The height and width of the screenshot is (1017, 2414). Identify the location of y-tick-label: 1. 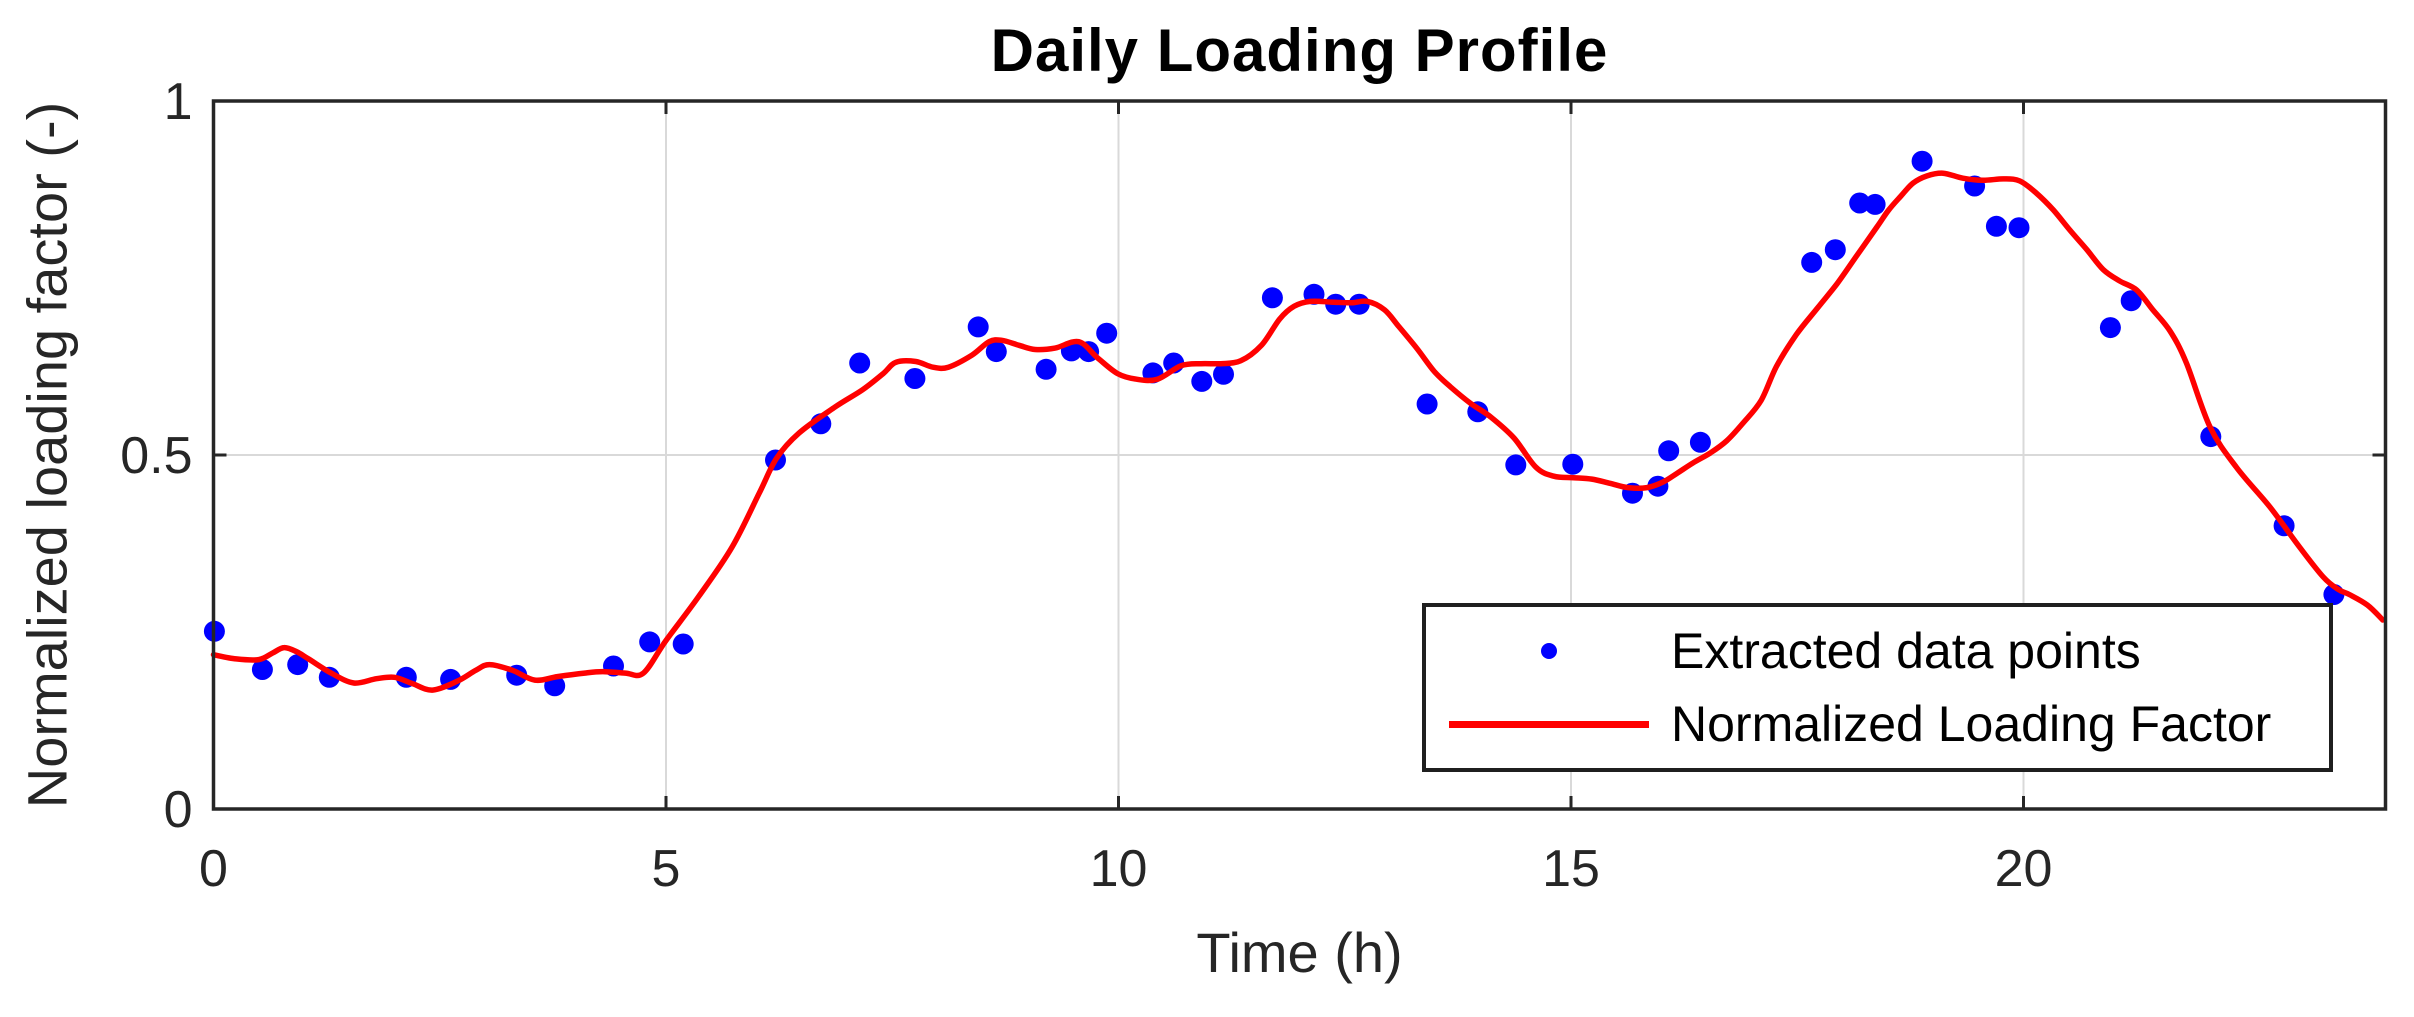
(178, 102).